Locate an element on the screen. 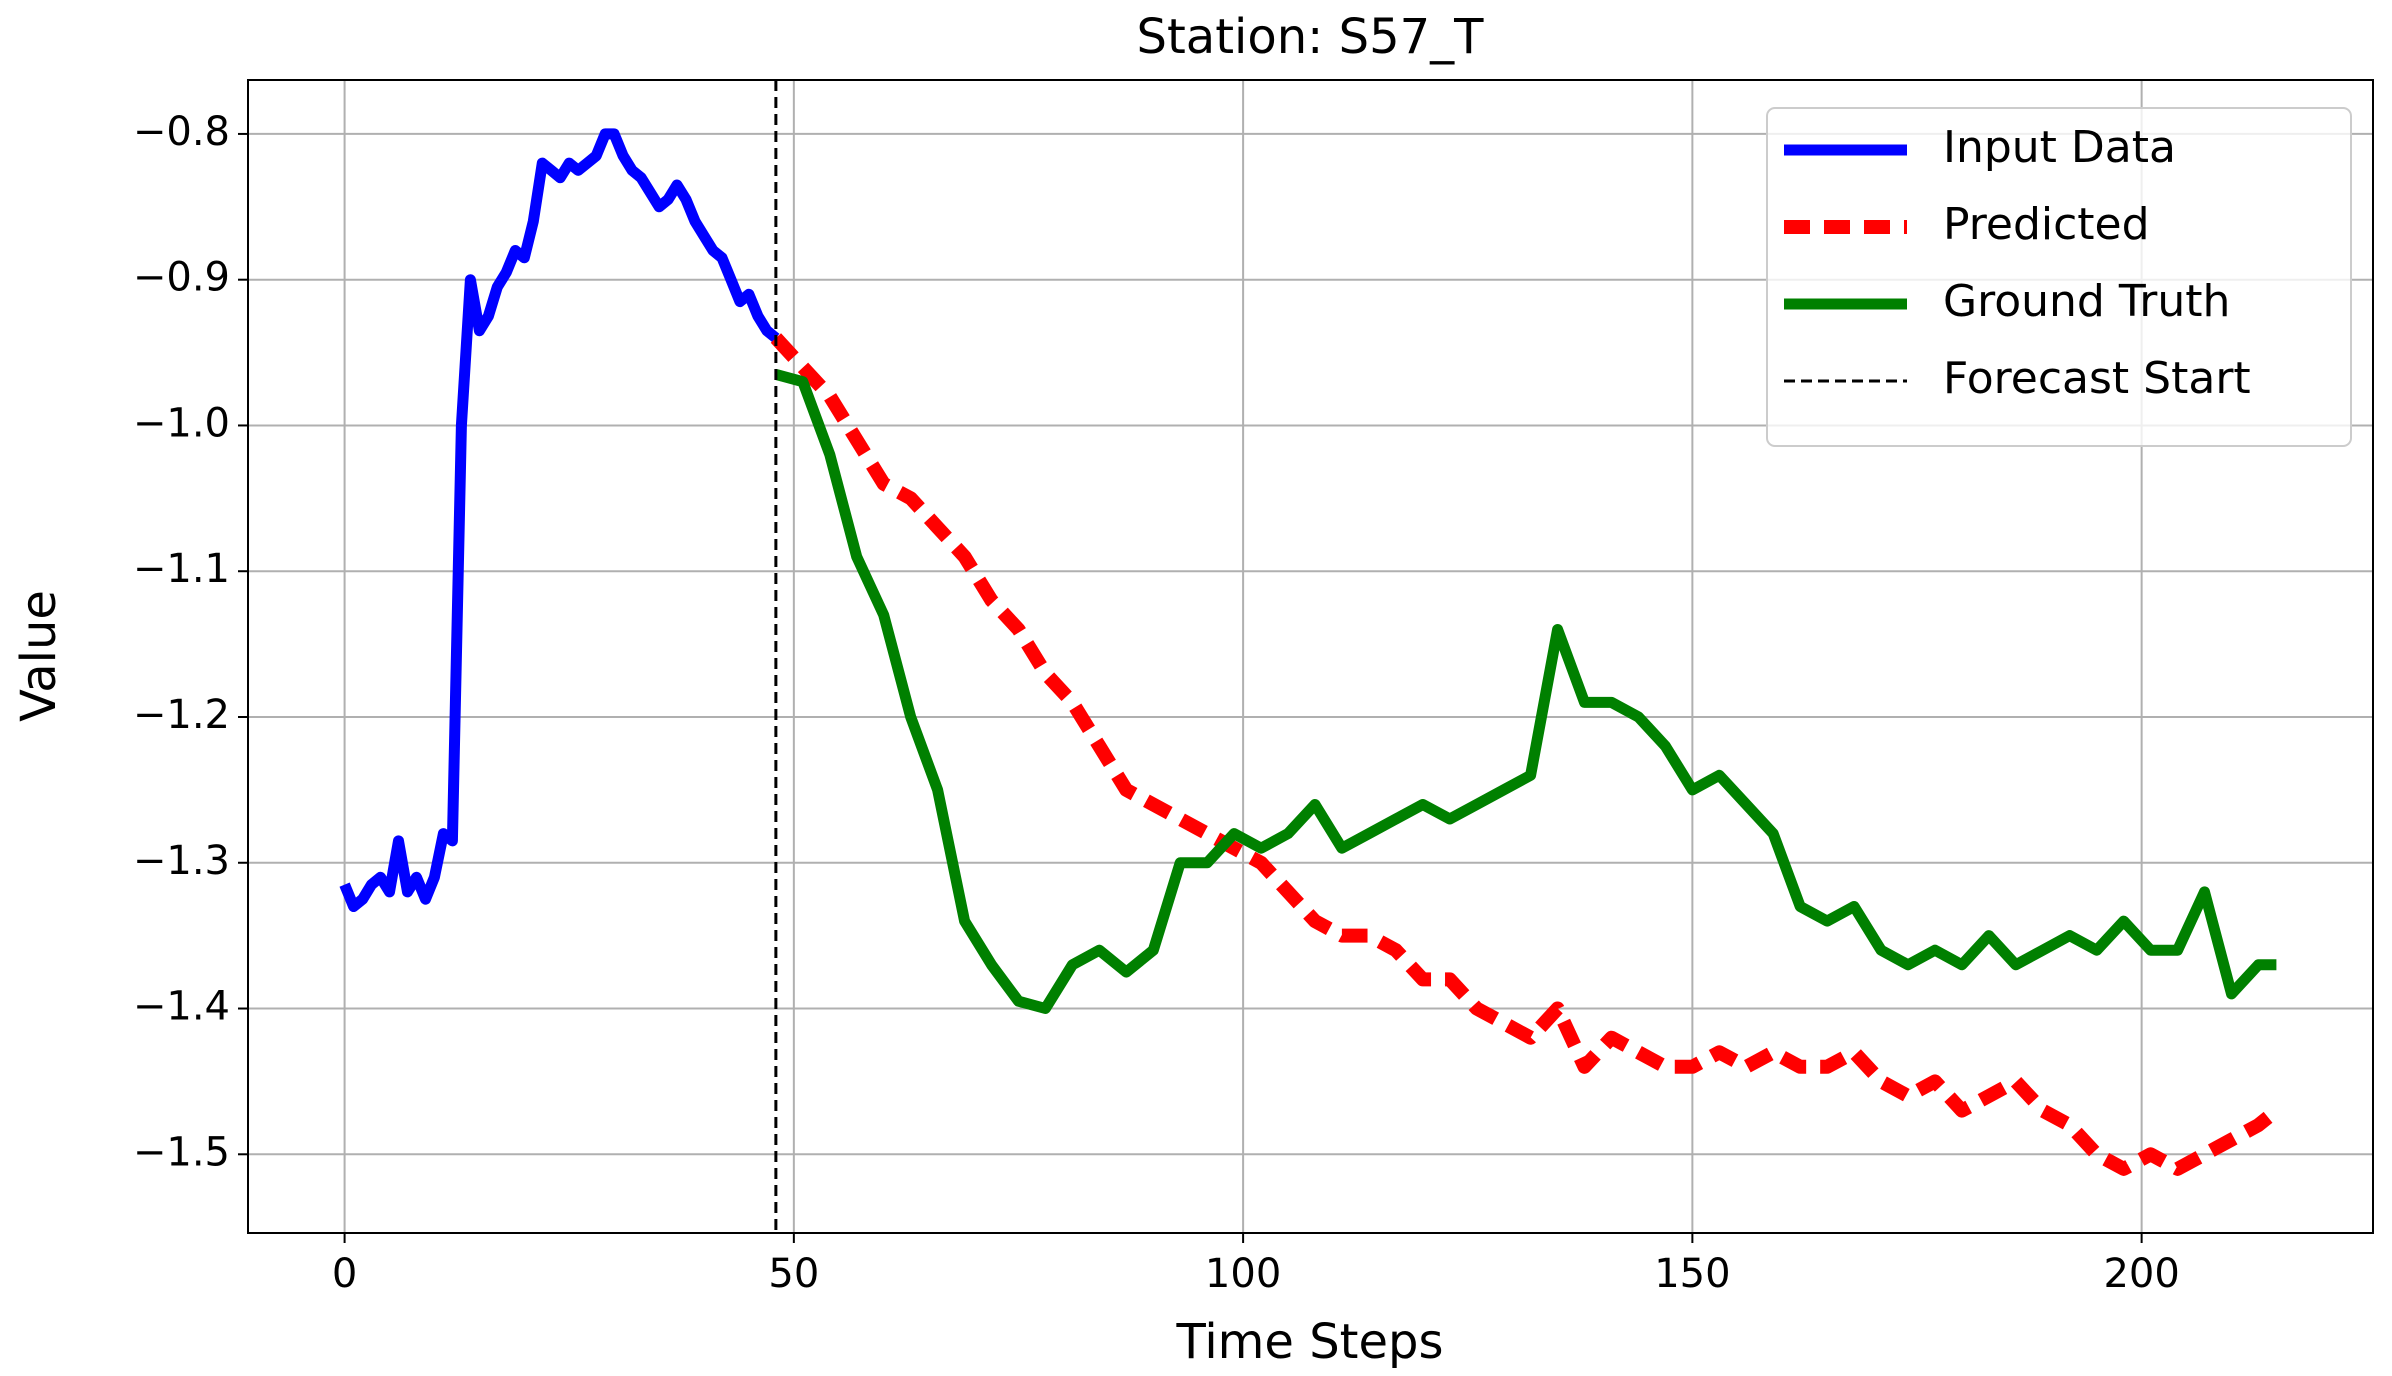 The width and height of the screenshot is (2392, 1376). y-tick-label: −0.9 is located at coordinates (181, 278).